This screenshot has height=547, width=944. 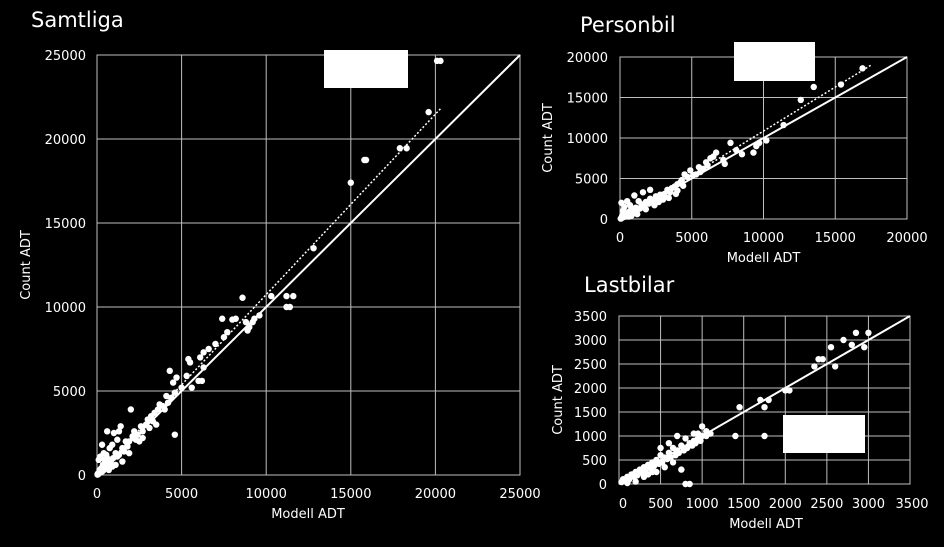 I want to click on legend-box, so click(x=366, y=69).